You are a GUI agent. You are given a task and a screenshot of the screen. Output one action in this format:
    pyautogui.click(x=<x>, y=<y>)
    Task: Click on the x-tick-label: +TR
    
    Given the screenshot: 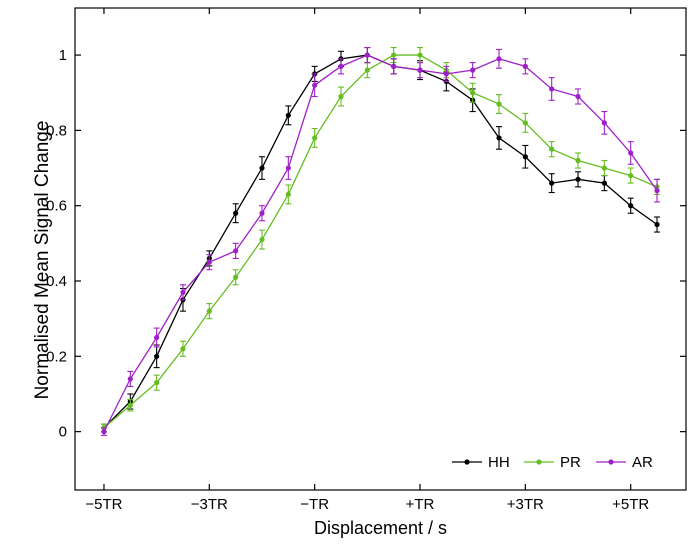 What is the action you would take?
    pyautogui.click(x=420, y=504)
    